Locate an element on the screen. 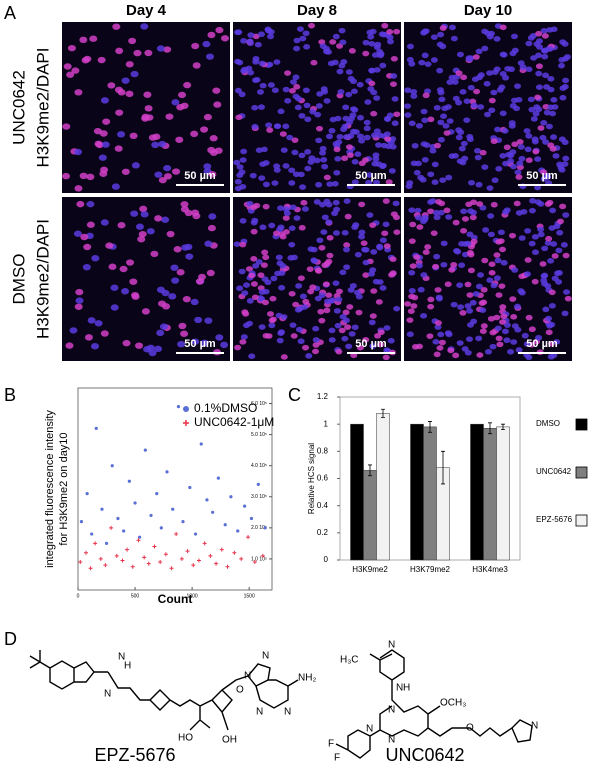  legend-swatch is located at coordinates (581, 520).